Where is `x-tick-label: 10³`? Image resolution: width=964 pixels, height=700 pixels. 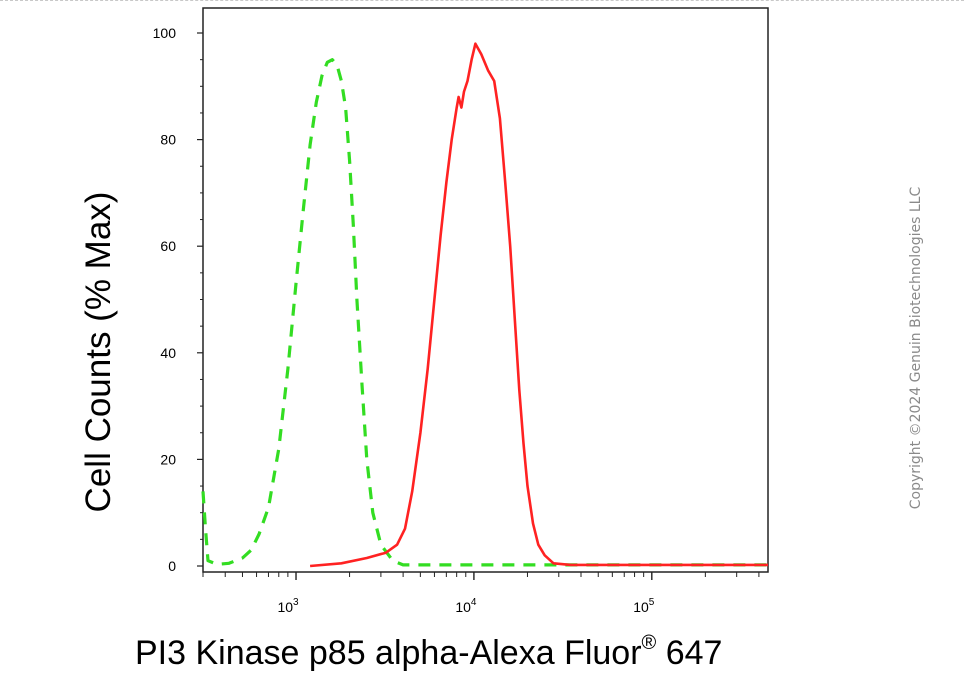 x-tick-label: 10³ is located at coordinates (288, 606).